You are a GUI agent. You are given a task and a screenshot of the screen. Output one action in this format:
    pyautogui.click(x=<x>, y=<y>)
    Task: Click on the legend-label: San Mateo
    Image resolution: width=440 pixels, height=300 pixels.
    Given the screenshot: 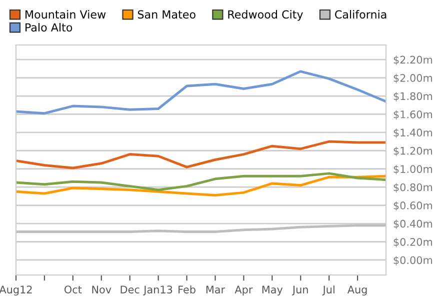 What is the action you would take?
    pyautogui.click(x=167, y=14)
    